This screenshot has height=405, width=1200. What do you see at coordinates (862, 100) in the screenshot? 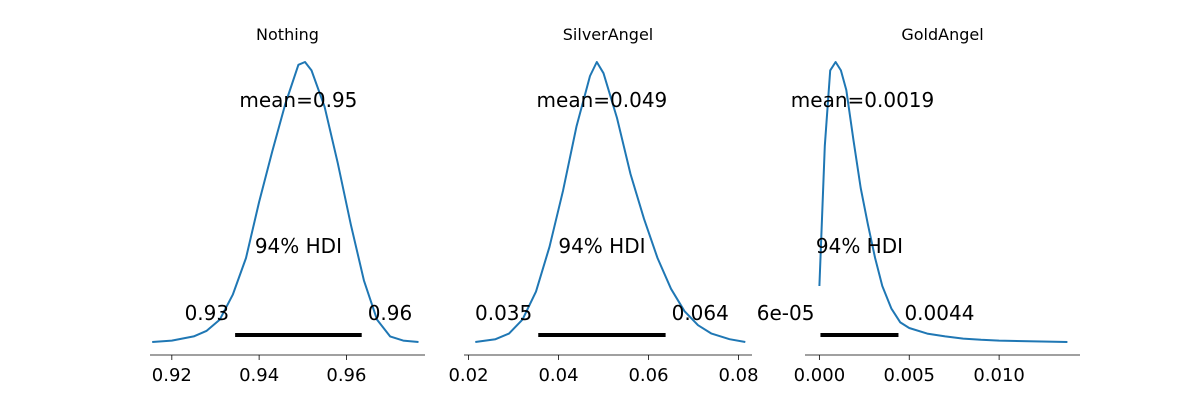
I see `mean-label: mean=0.0019` at bounding box center [862, 100].